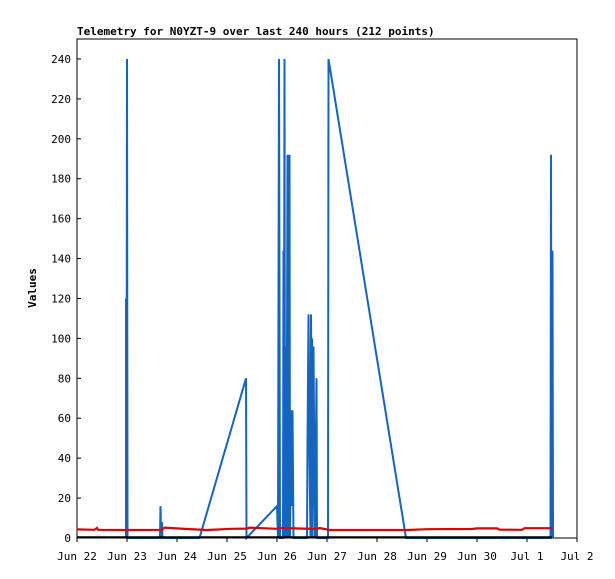  What do you see at coordinates (61, 259) in the screenshot?
I see `y-tick-label: 140` at bounding box center [61, 259].